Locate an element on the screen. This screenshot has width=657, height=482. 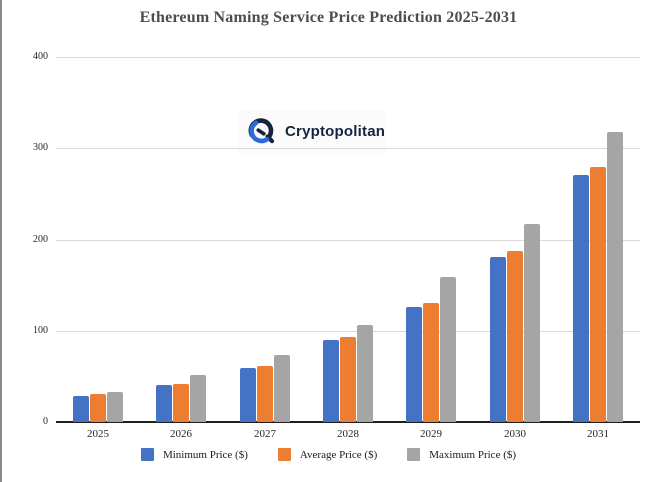
x-axis-tick-label: 2031 is located at coordinates (598, 434).